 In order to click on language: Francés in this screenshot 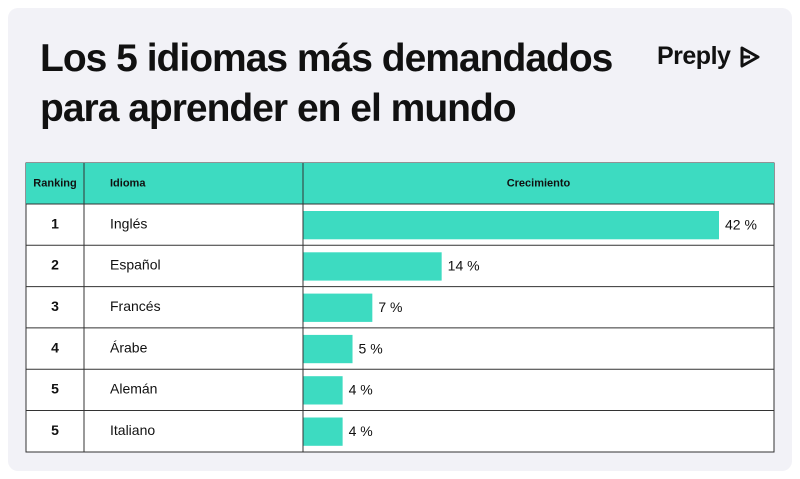, I will do `click(135, 306)`.